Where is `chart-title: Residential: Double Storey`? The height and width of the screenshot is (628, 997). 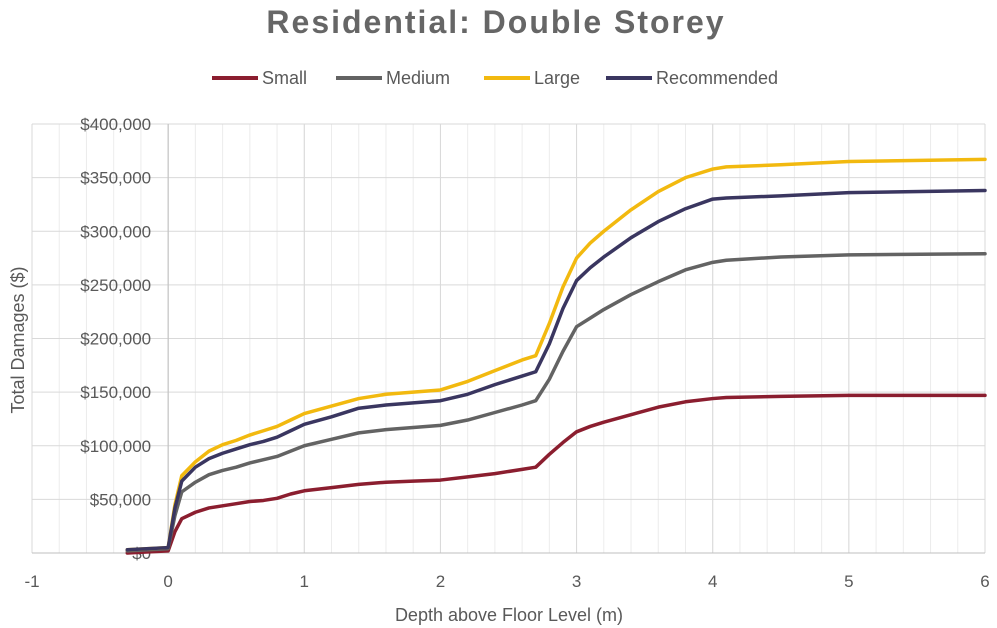
chart-title: Residential: Double Storey is located at coordinates (495, 22).